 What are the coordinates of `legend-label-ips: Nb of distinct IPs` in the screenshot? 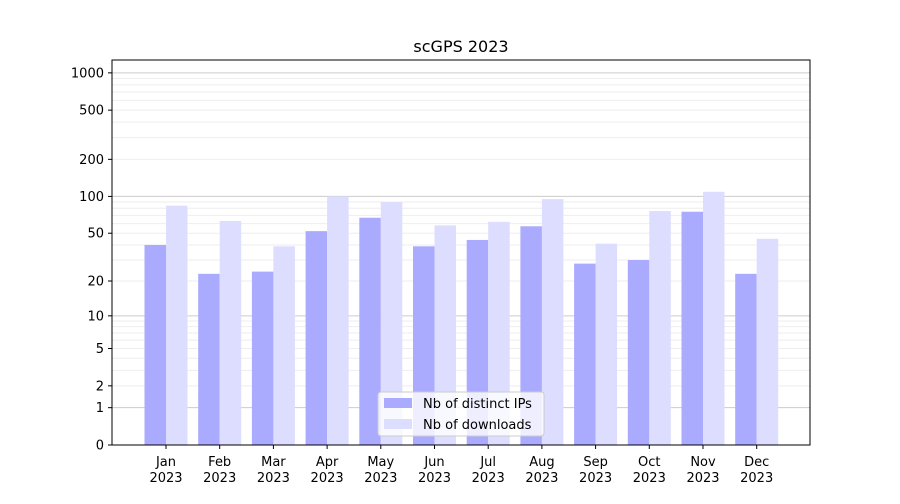 It's located at (477, 404).